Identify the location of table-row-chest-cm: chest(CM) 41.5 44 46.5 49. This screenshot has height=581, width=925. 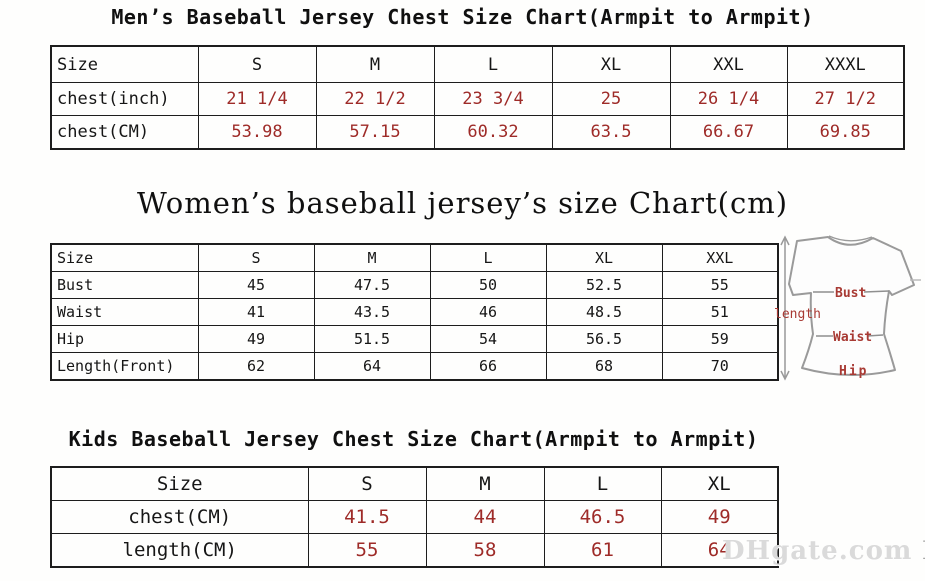
(414, 517).